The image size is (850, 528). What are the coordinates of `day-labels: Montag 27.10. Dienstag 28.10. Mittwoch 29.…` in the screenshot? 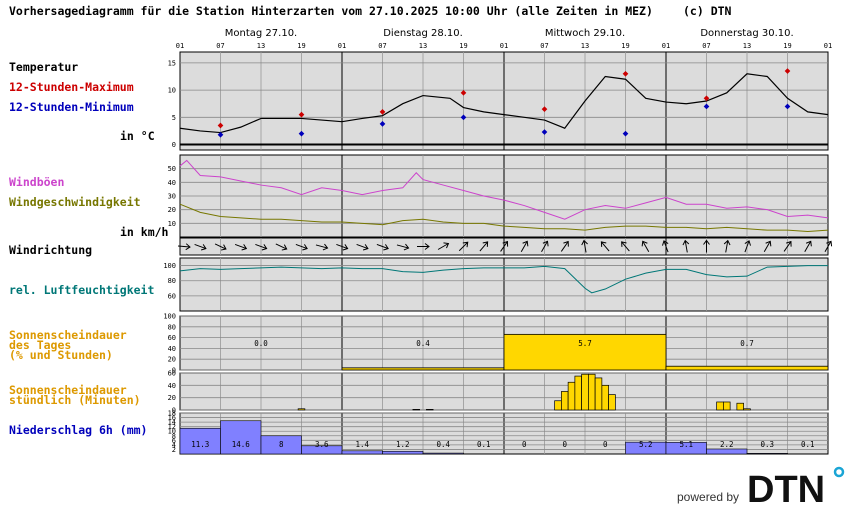 It's located at (509, 33).